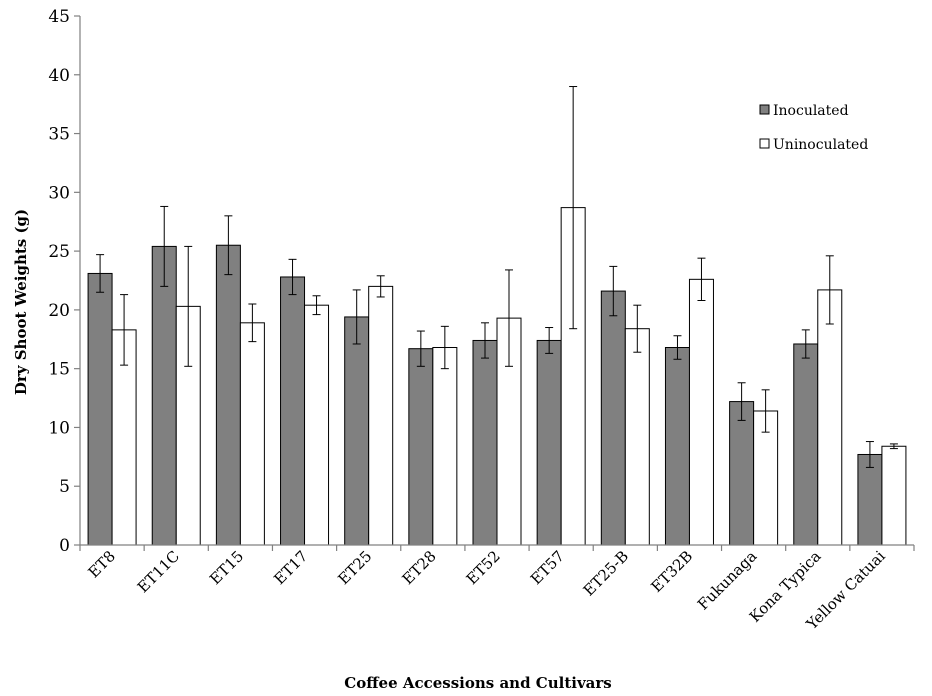 The image size is (932, 696). Describe the element at coordinates (158, 571) in the screenshot. I see `x-tick-label: ET11C` at that location.